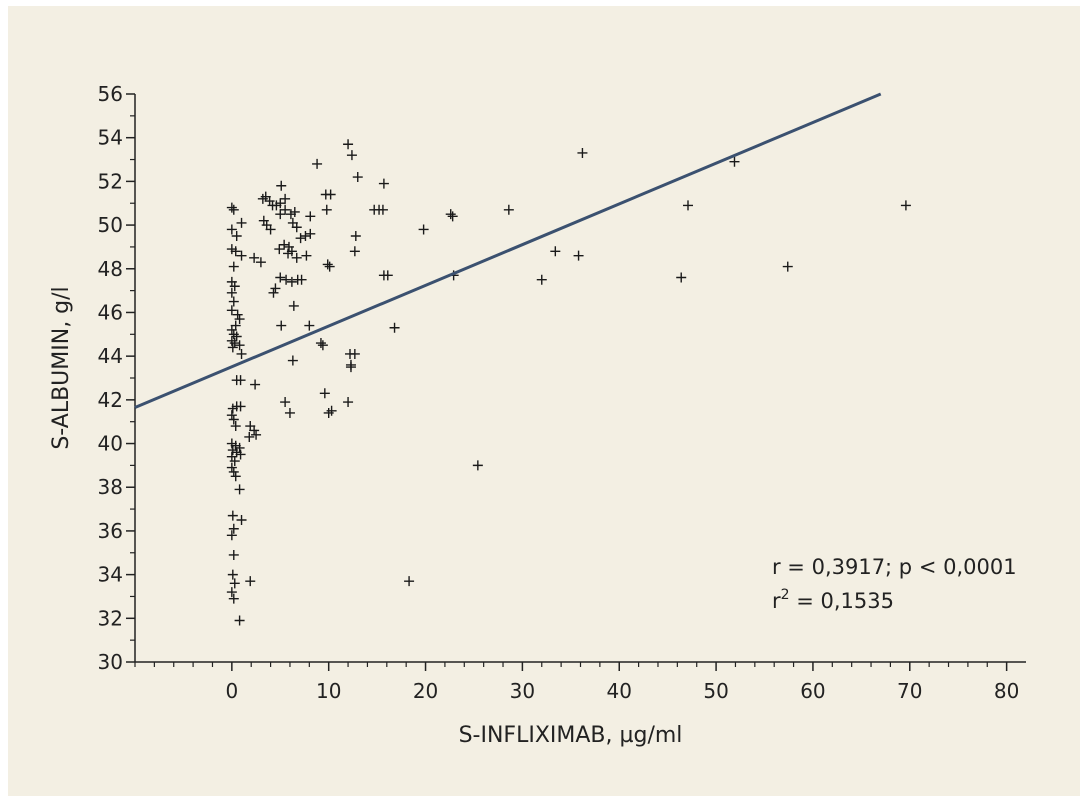 The image size is (1088, 800). Describe the element at coordinates (110, 138) in the screenshot. I see `y-tick-label: 54` at that location.